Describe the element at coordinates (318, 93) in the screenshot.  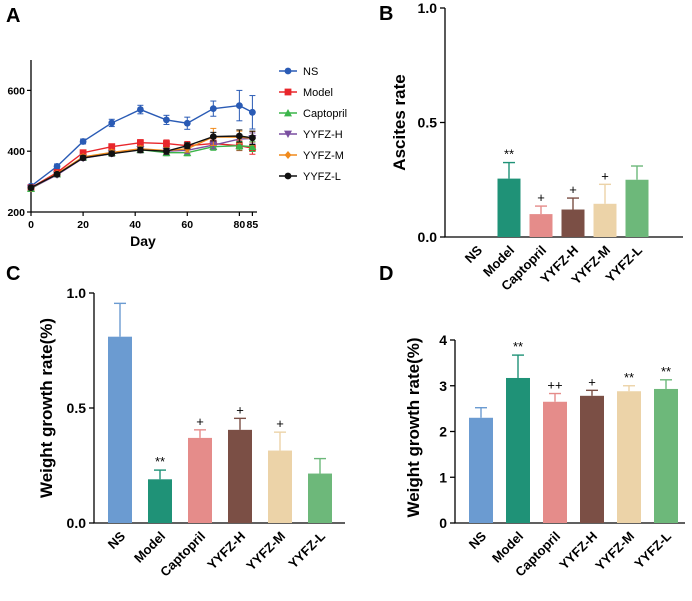
I see `legend-label: Model` at that location.